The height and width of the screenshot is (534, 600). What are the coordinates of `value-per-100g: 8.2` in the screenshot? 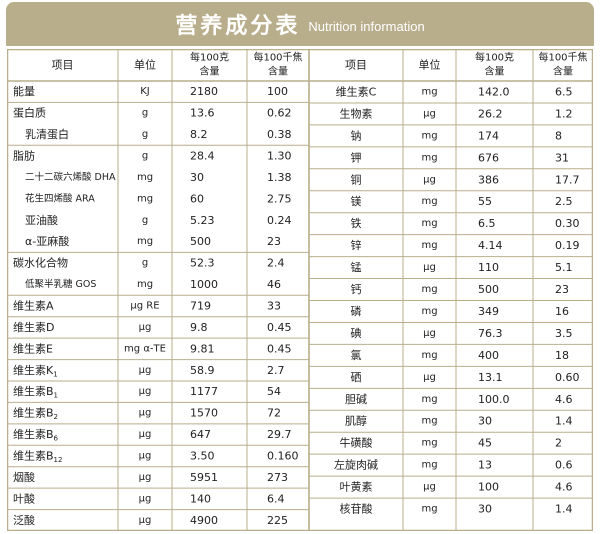 It's located at (199, 134).